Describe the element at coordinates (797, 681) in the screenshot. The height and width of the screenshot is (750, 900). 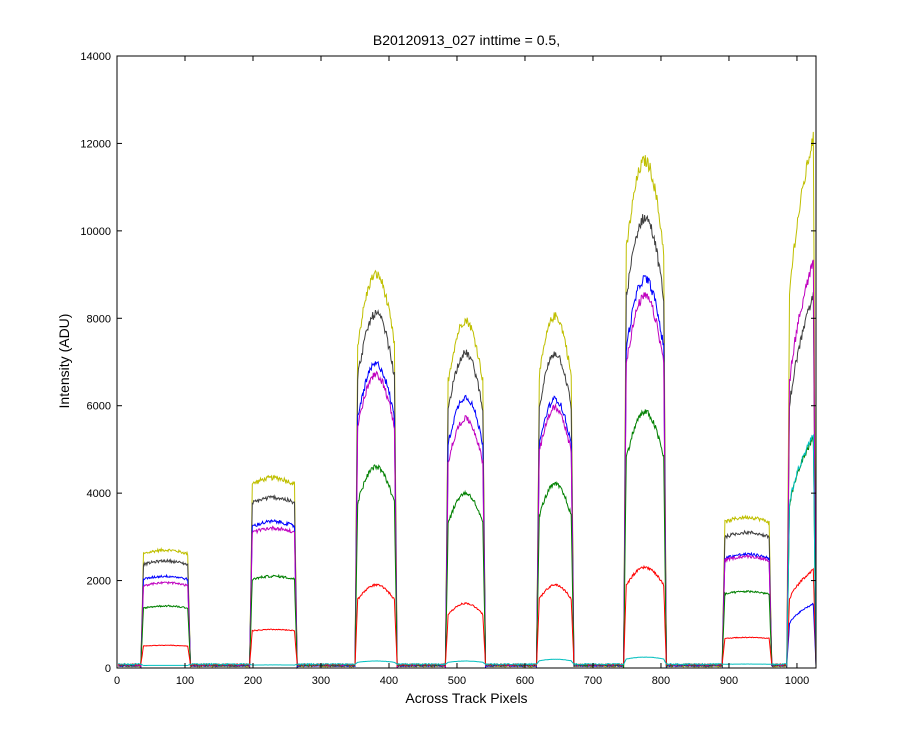
I see `x-tick-label: 1000` at that location.